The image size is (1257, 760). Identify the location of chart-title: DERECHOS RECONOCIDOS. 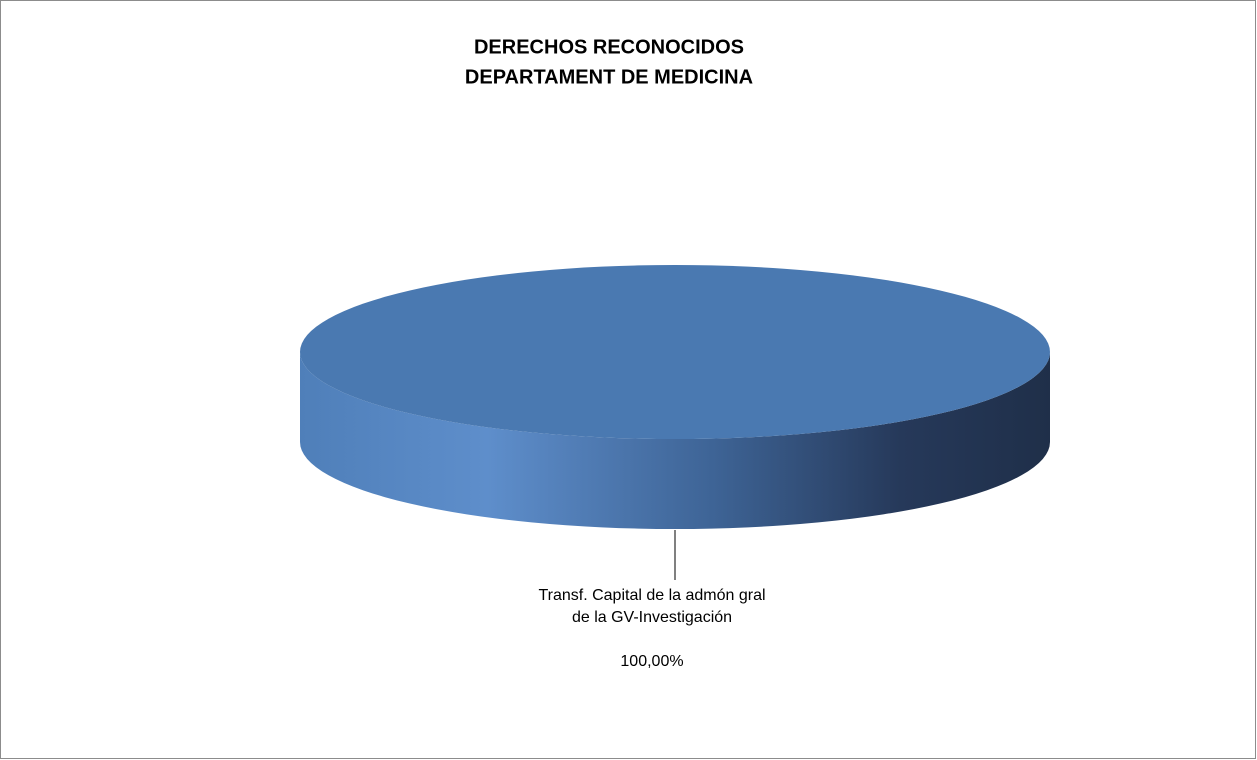
(609, 47).